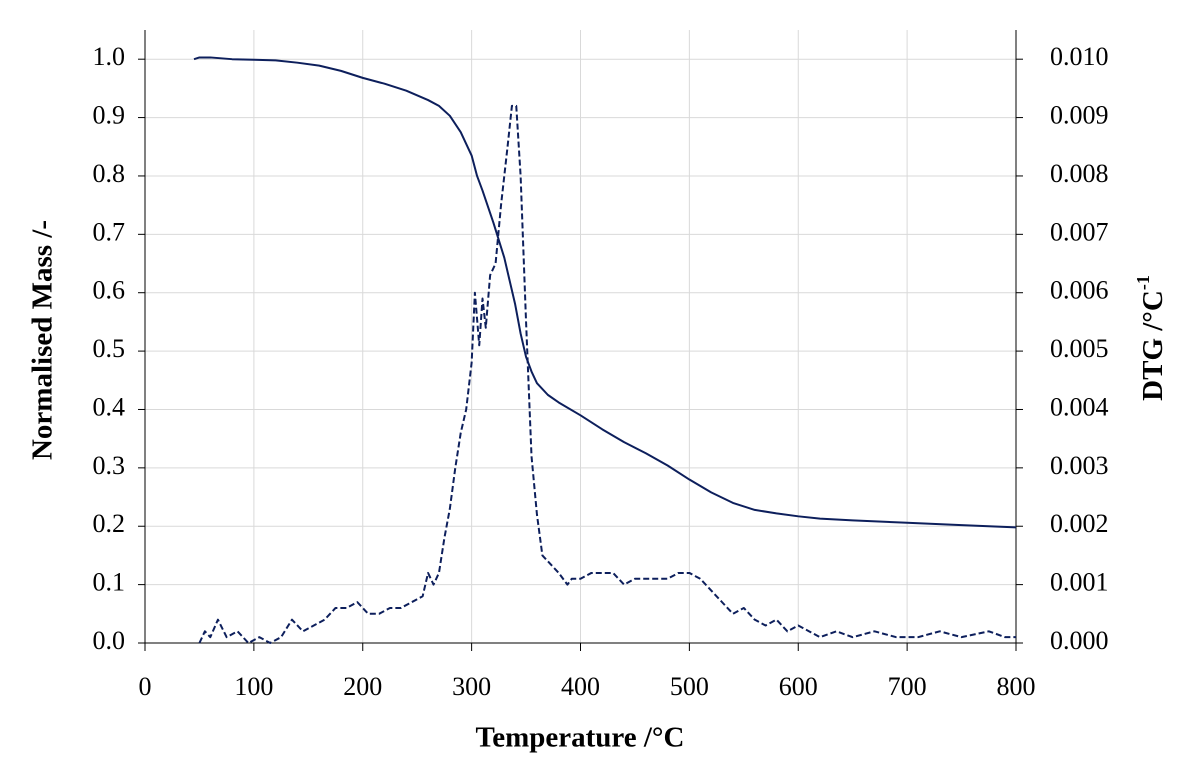 The image size is (1192, 779). What do you see at coordinates (109, 523) in the screenshot?
I see `y-tick-label: 0.2` at bounding box center [109, 523].